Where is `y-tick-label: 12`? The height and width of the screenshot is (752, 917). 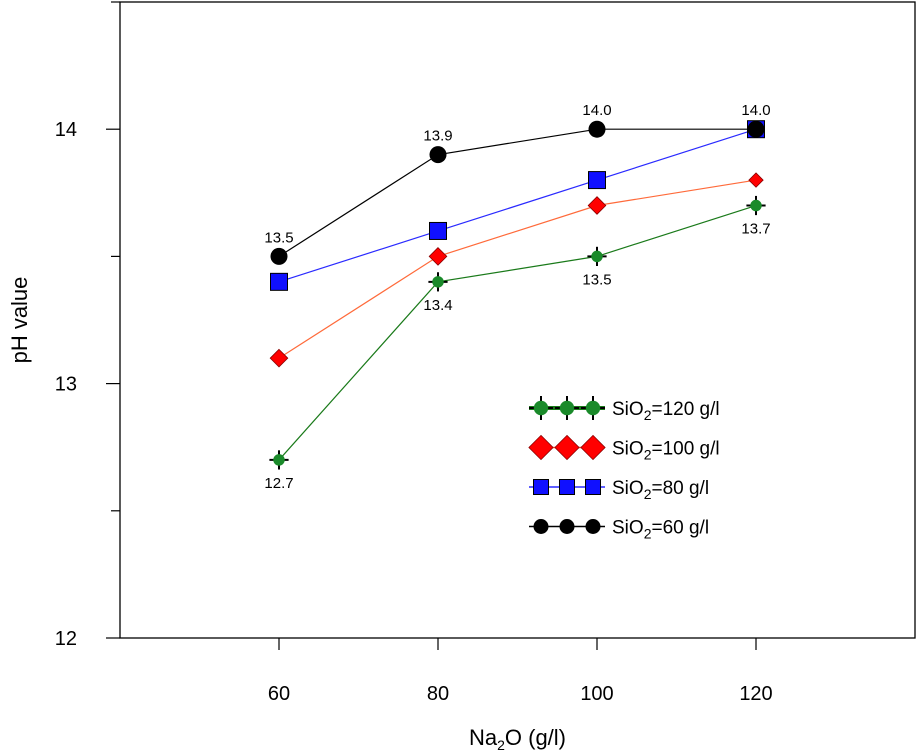 y-tick-label: 12 is located at coordinates (66, 639).